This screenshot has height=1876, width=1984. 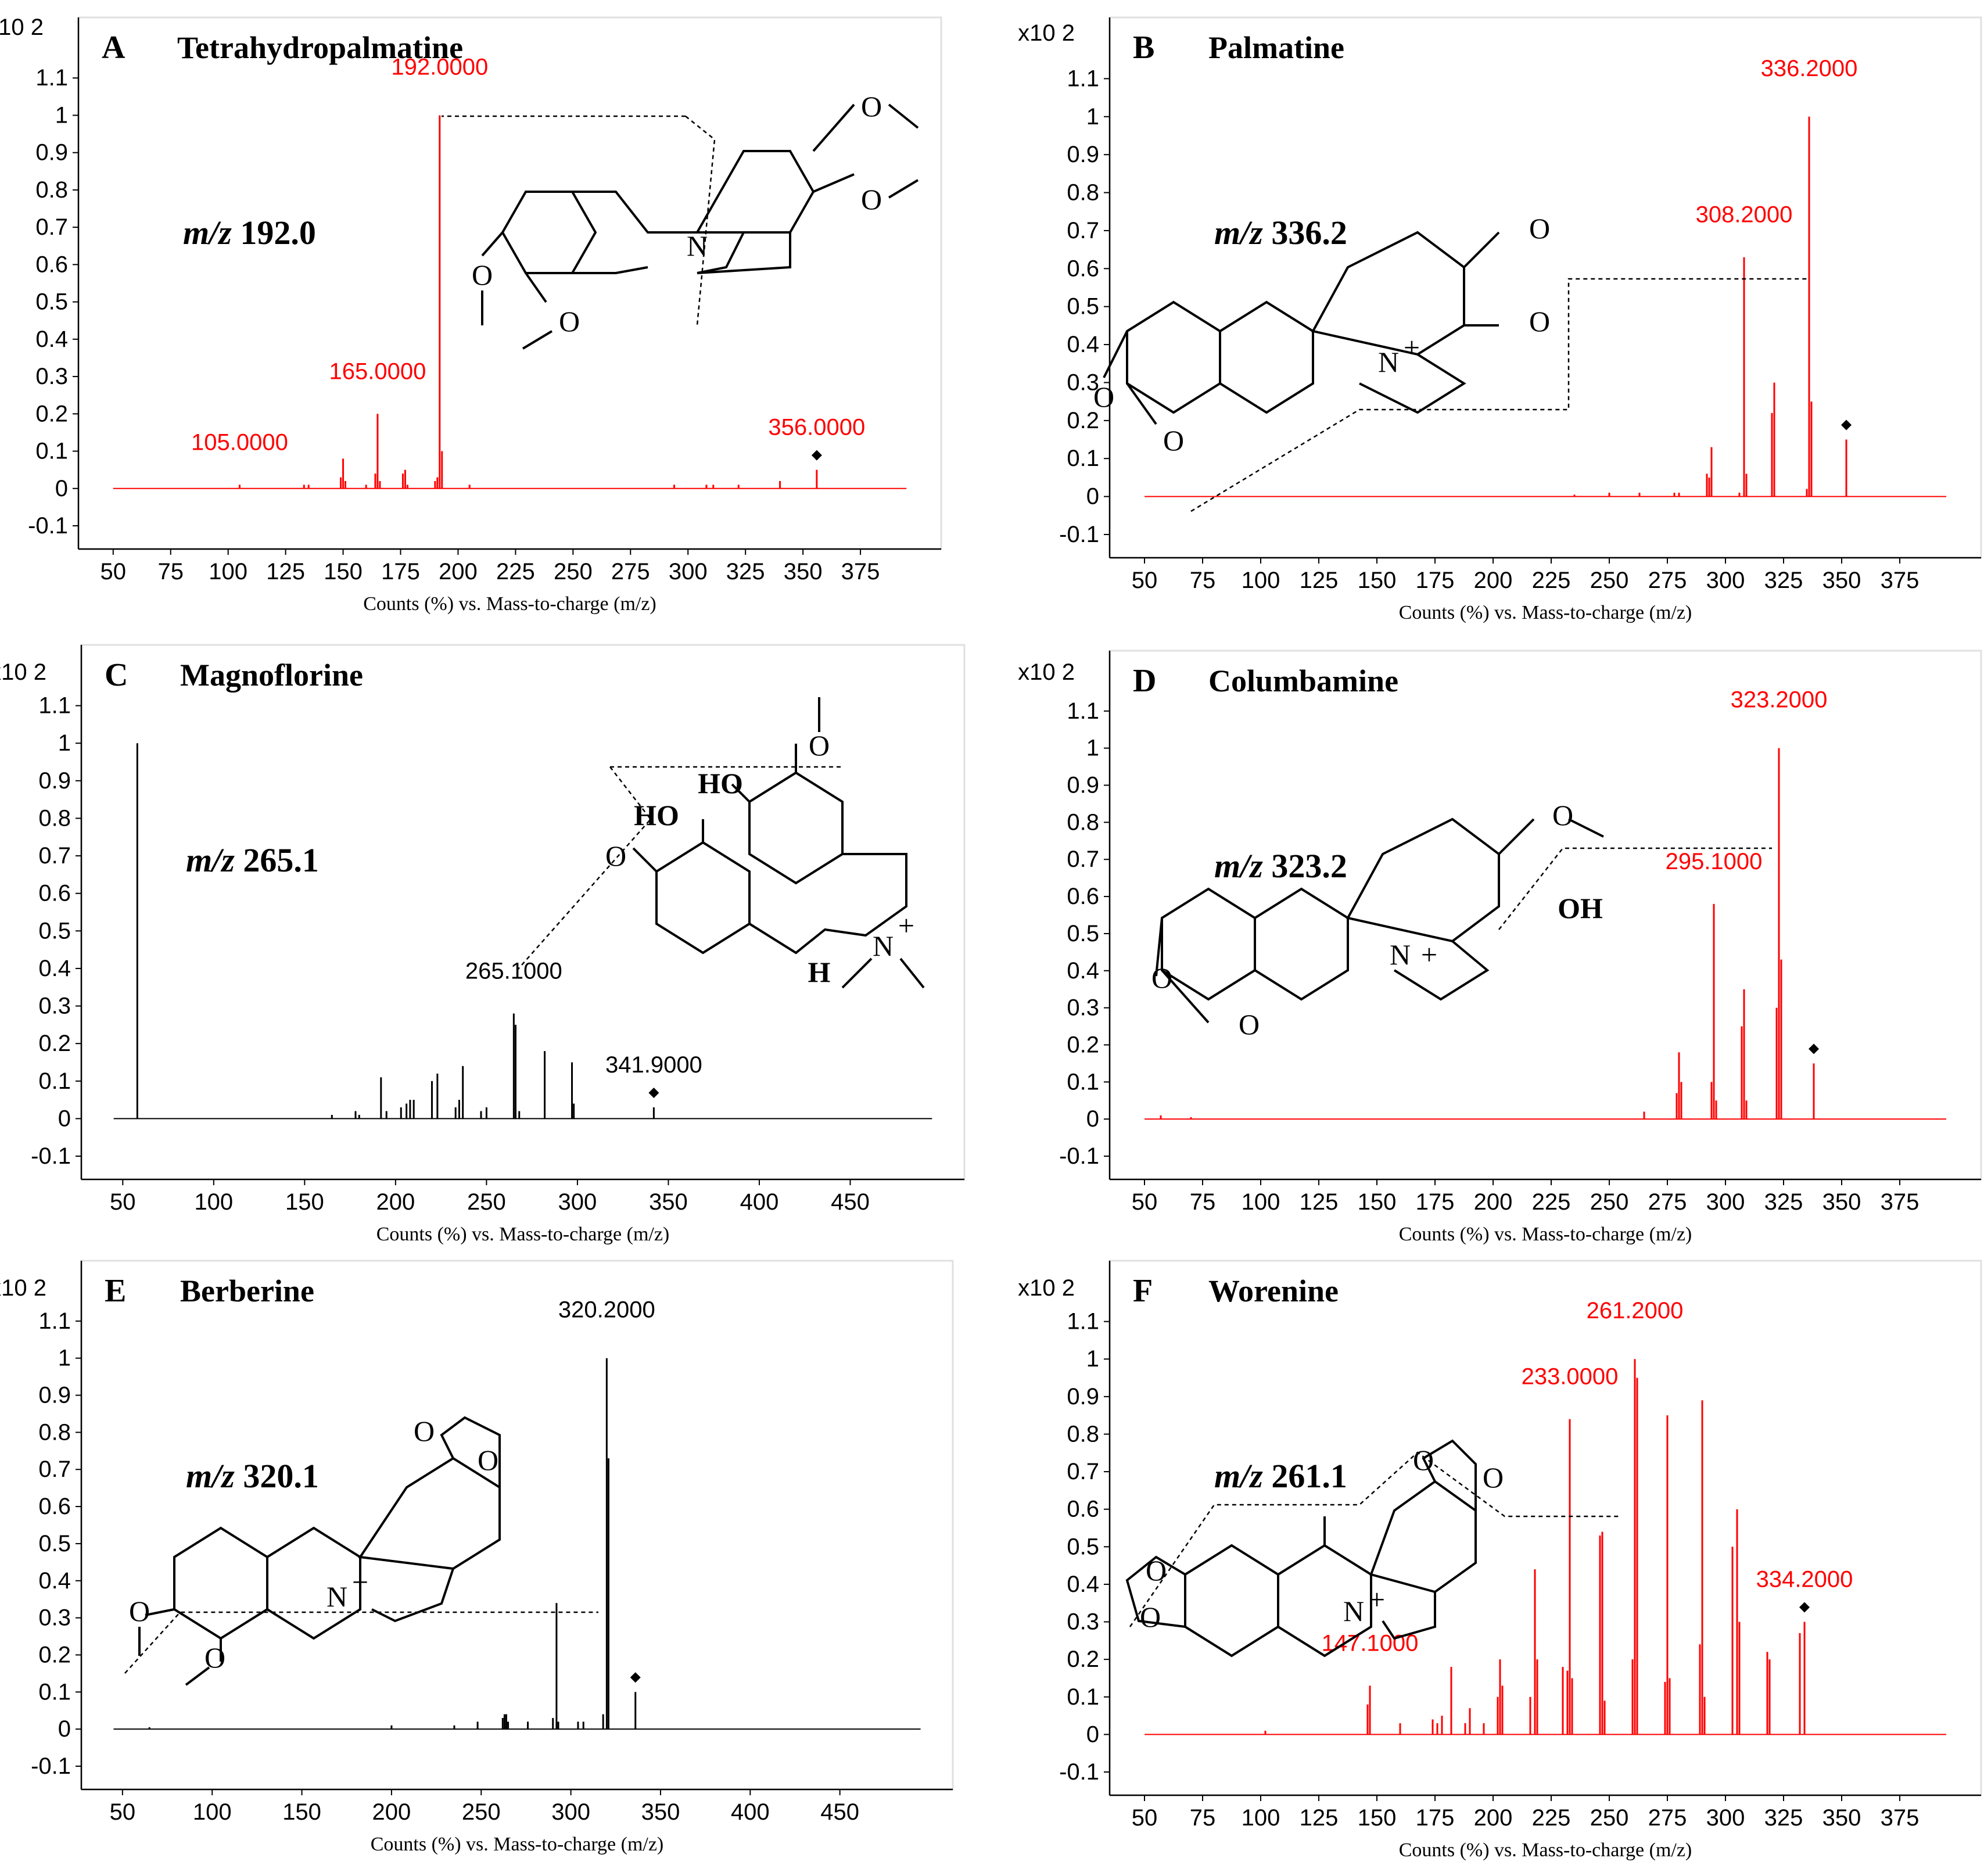 What do you see at coordinates (320, 47) in the screenshot?
I see `compound-title: Tetrahydropalmatine` at bounding box center [320, 47].